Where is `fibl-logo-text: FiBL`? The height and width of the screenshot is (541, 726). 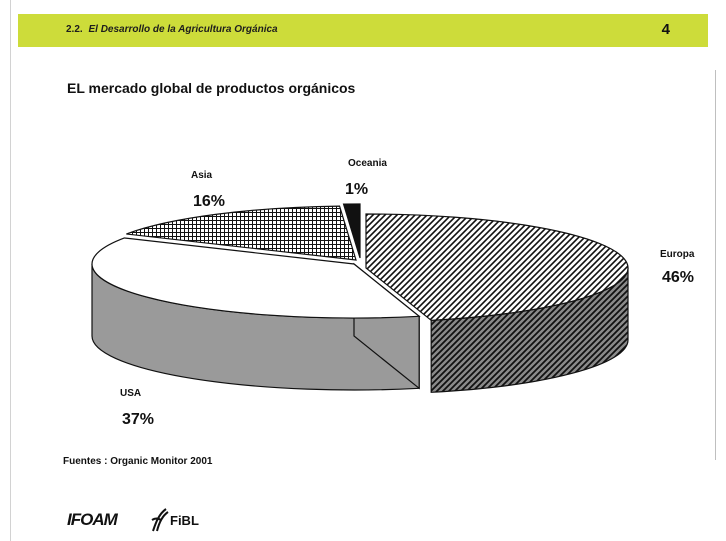
fibl-logo-text: FiBL is located at coordinates (184, 520).